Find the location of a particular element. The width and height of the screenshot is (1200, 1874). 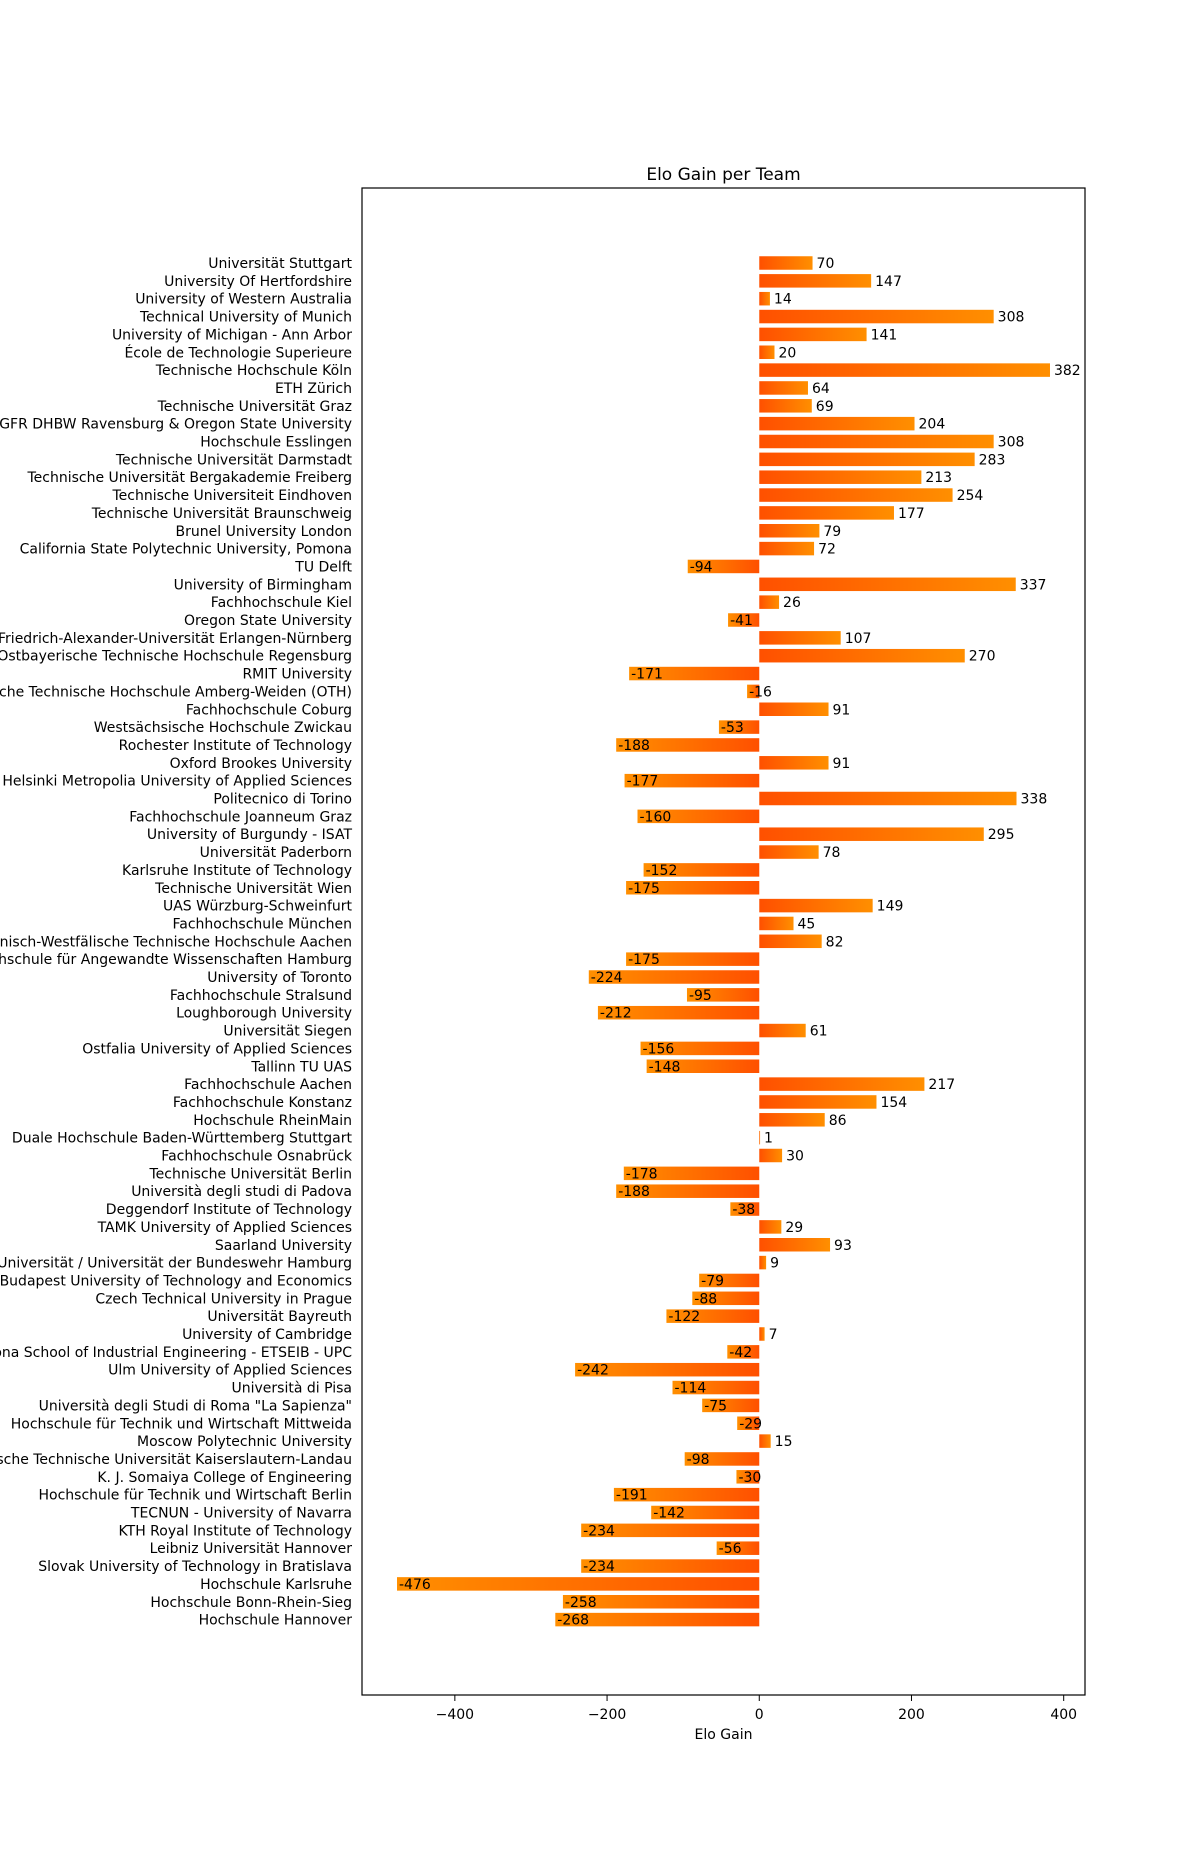

value-label: 26 is located at coordinates (792, 603).